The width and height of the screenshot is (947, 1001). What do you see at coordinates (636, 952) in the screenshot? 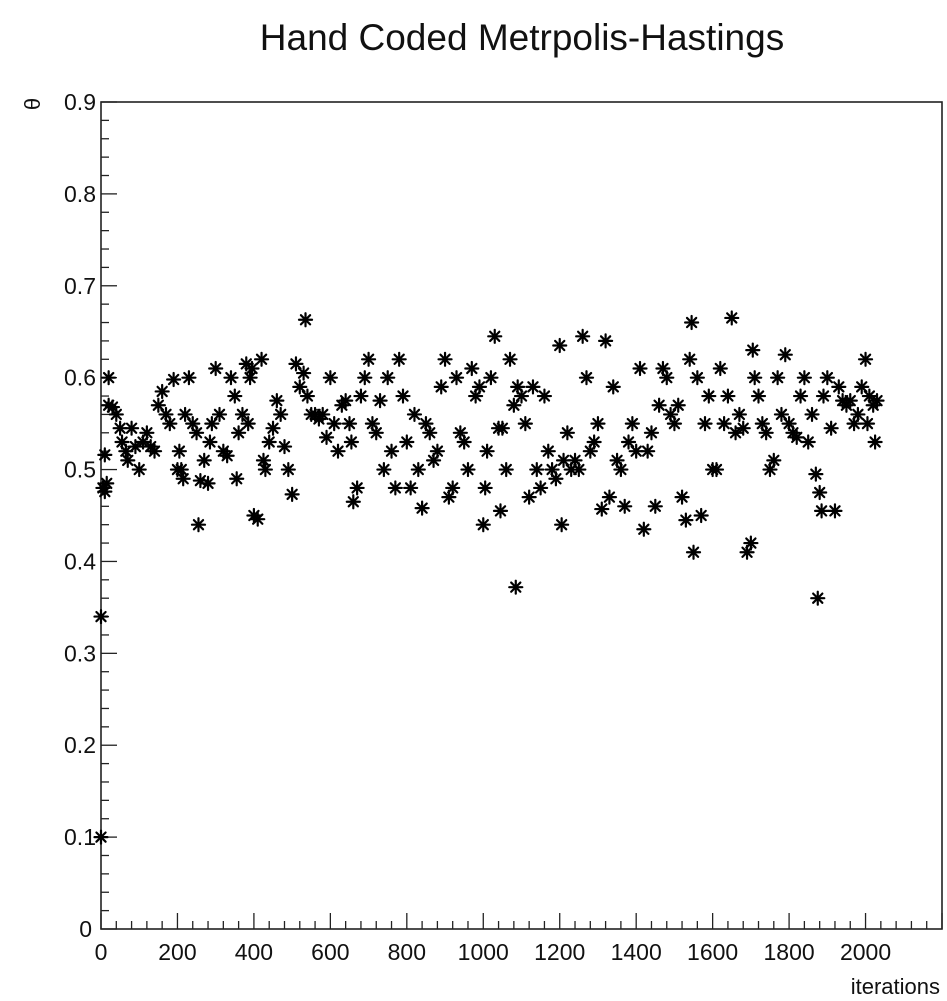
I see `x-tick-label: 1400` at bounding box center [636, 952].